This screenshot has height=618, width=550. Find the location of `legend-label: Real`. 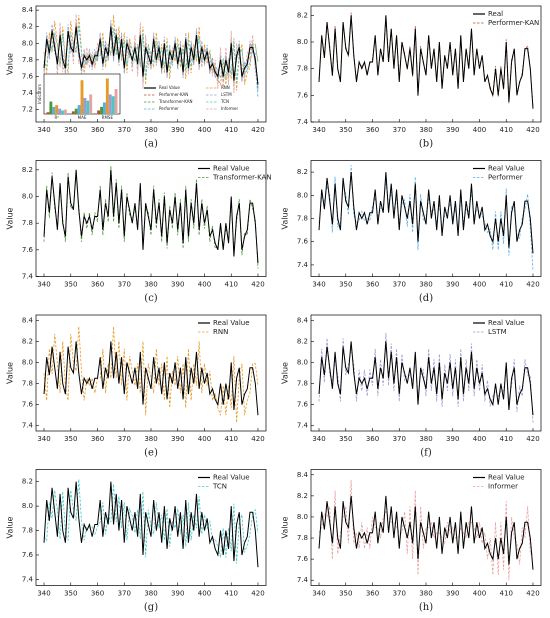

legend-label: Real is located at coordinates (495, 14).